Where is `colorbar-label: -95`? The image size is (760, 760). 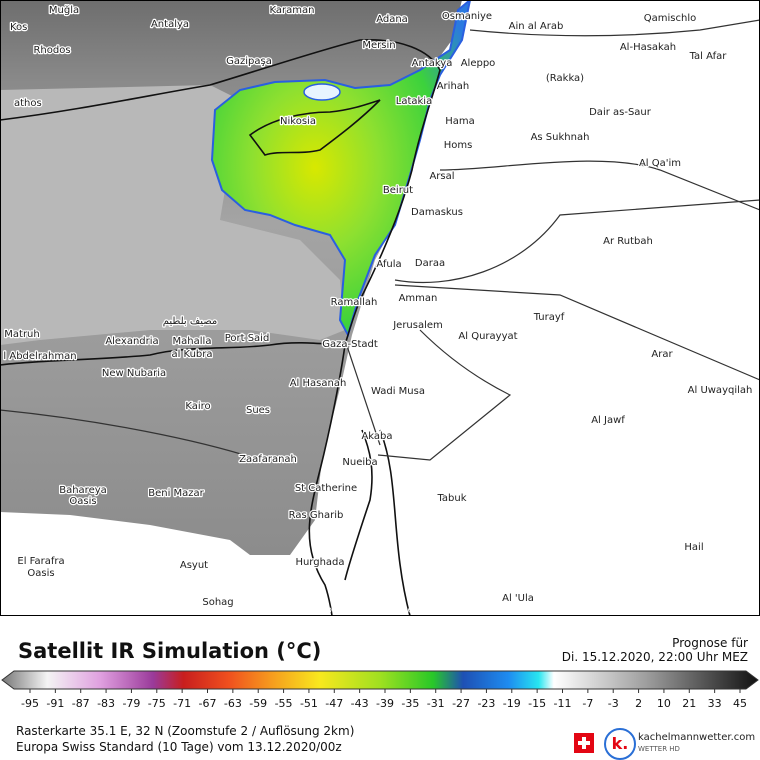
colorbar-label: -95 is located at coordinates (30, 703).